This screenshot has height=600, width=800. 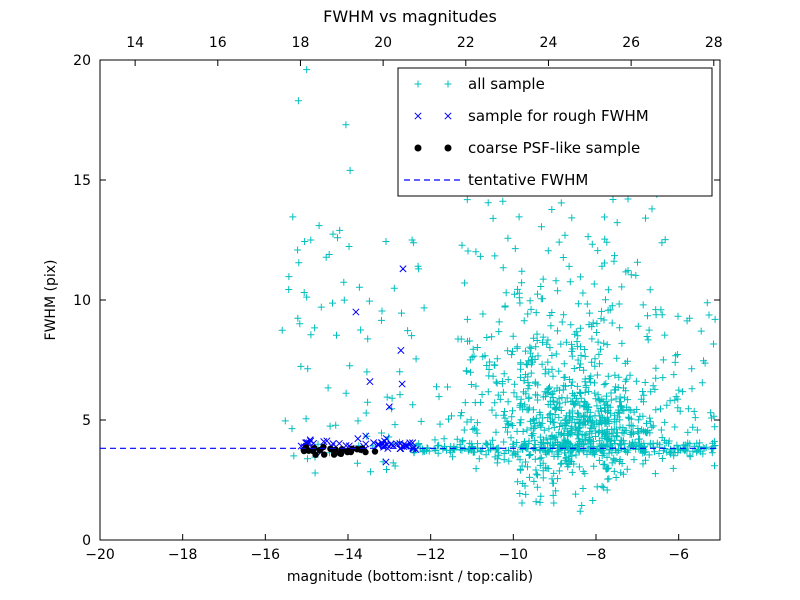 I want to click on legend-marker-plus, so click(x=433, y=84).